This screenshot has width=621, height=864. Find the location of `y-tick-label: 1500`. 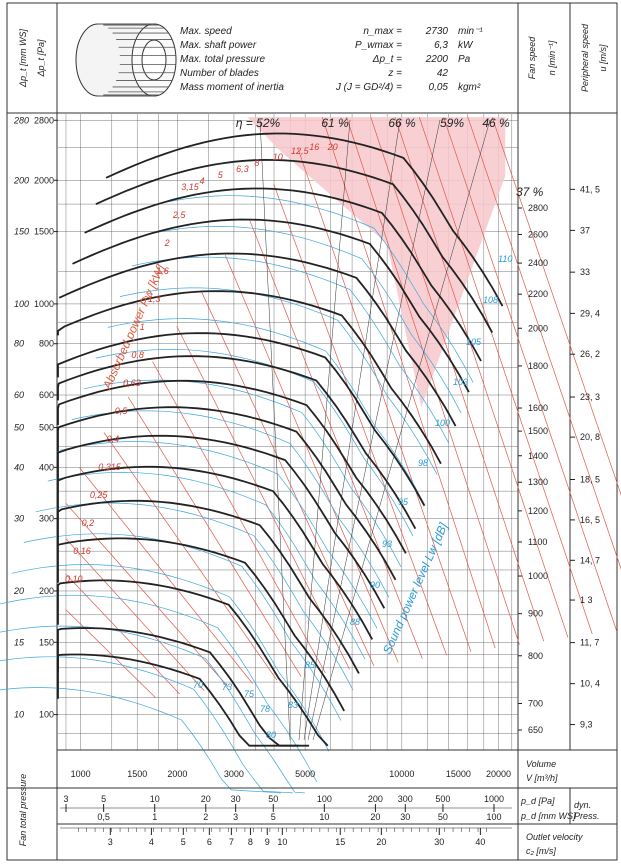

y-tick-label: 1500 is located at coordinates (44, 232).